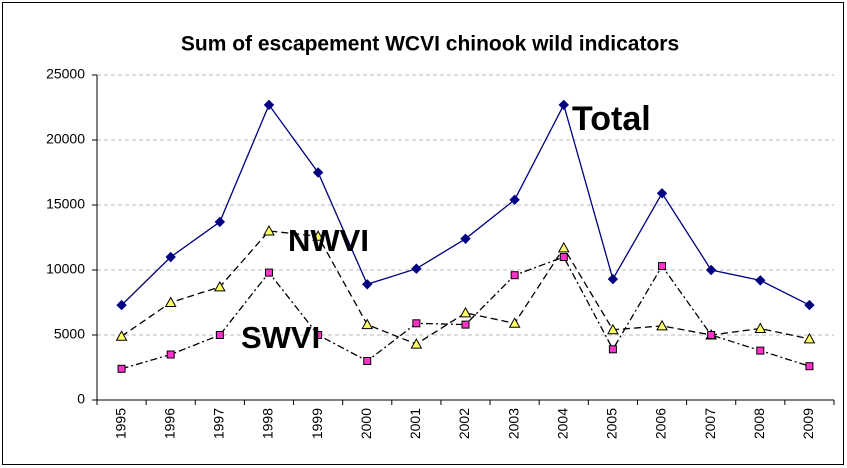  Describe the element at coordinates (464, 423) in the screenshot. I see `x-tick-label: 2002` at that location.